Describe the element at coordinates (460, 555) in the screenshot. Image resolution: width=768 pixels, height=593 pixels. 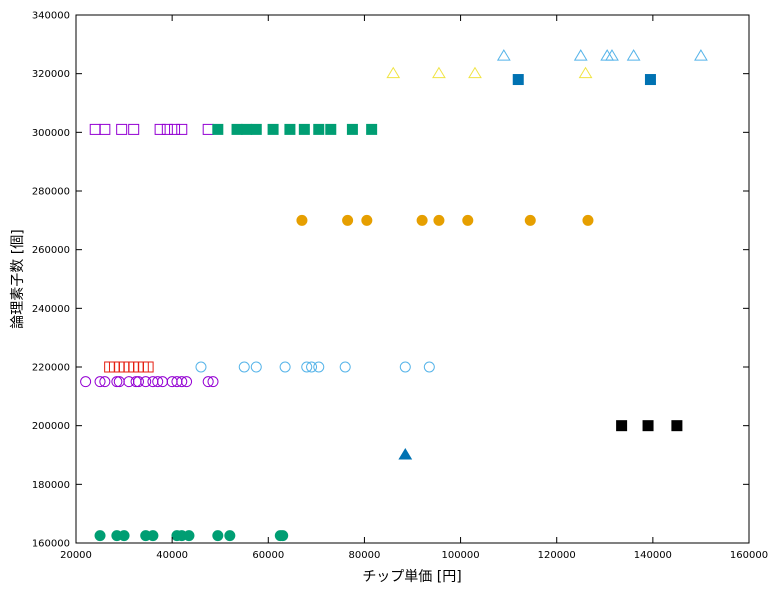
I see `x-tick-label: 100000` at that location.